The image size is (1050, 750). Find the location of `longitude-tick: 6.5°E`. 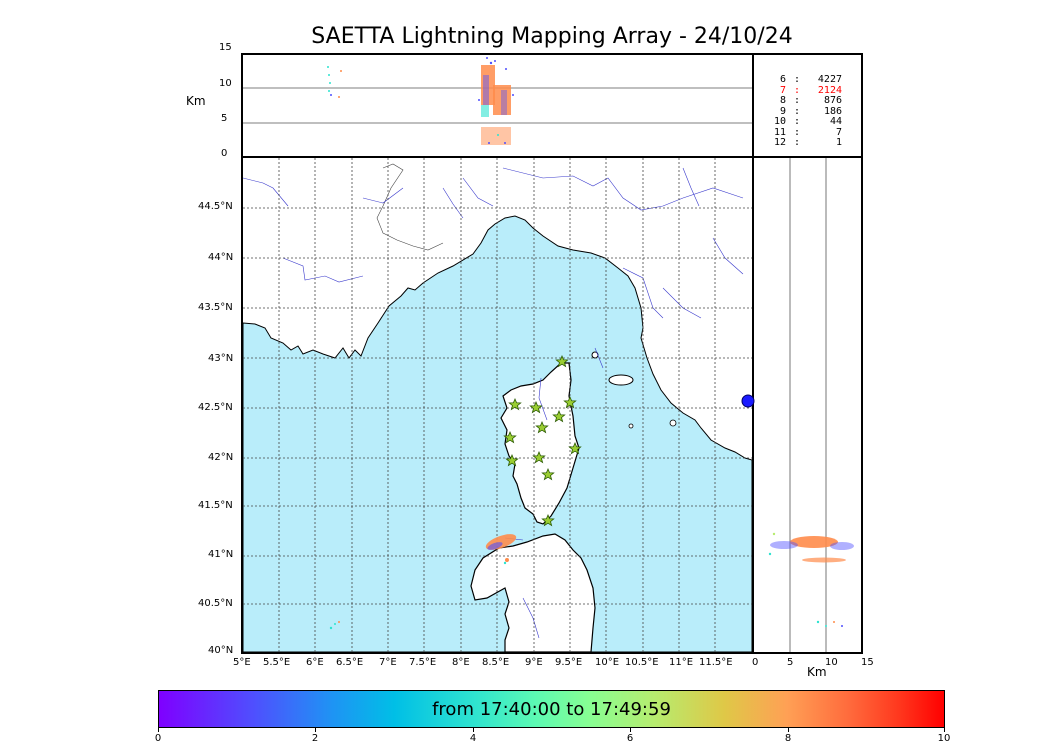

longitude-tick: 6.5°E is located at coordinates (350, 662).